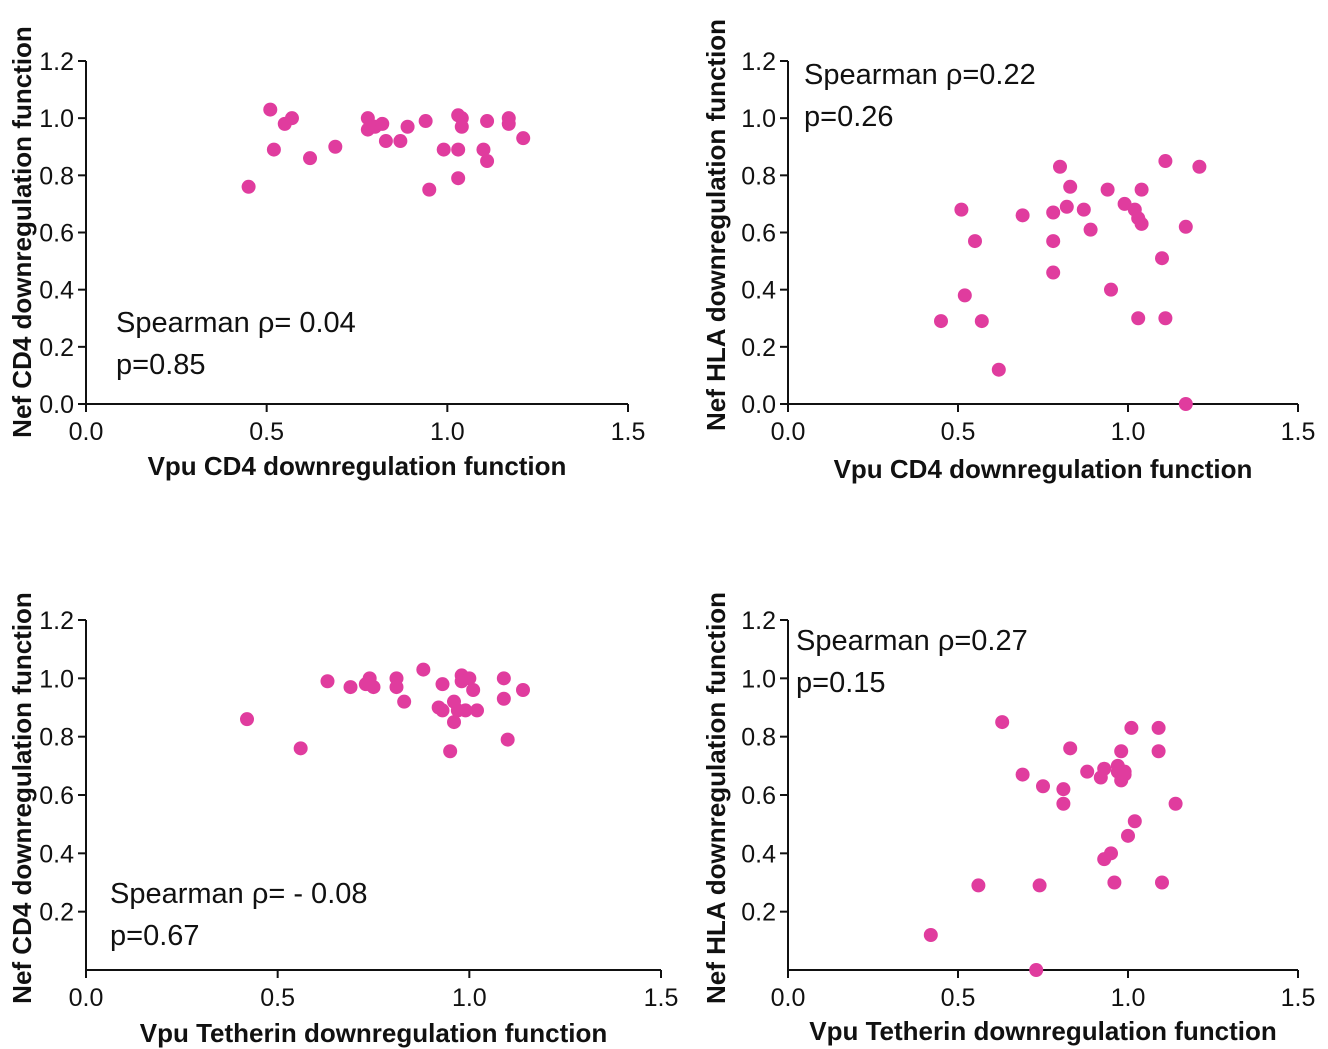  I want to click on spearman-annotation: Spearman ρ= 0.04, so click(236, 323).